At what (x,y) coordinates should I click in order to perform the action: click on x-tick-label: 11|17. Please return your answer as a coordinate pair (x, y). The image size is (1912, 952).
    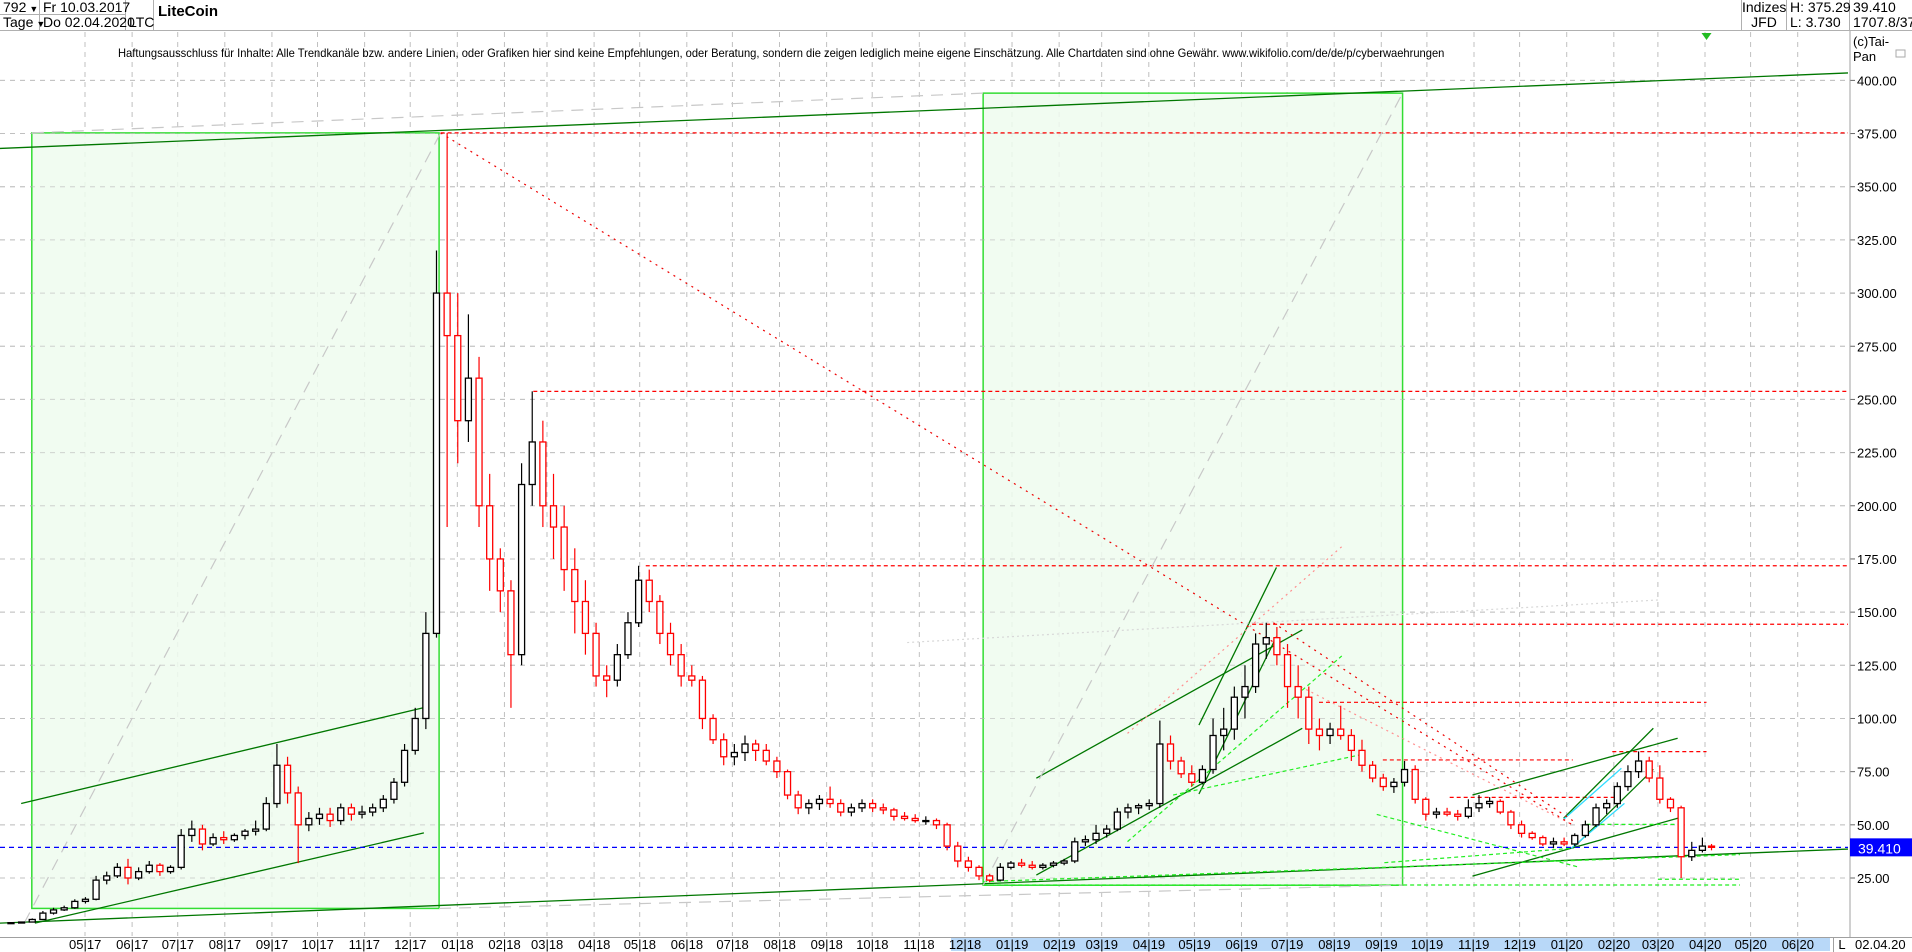
    Looking at the image, I should click on (364, 944).